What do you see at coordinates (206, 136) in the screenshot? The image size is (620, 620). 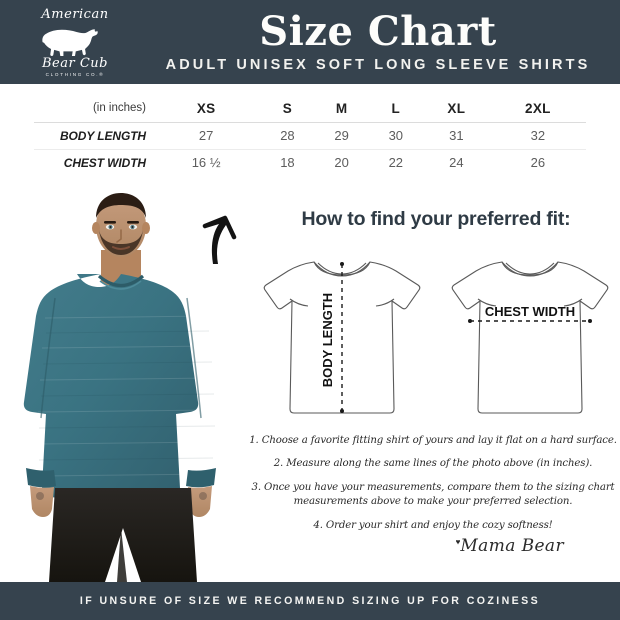 I see `body-length-xs: 27` at bounding box center [206, 136].